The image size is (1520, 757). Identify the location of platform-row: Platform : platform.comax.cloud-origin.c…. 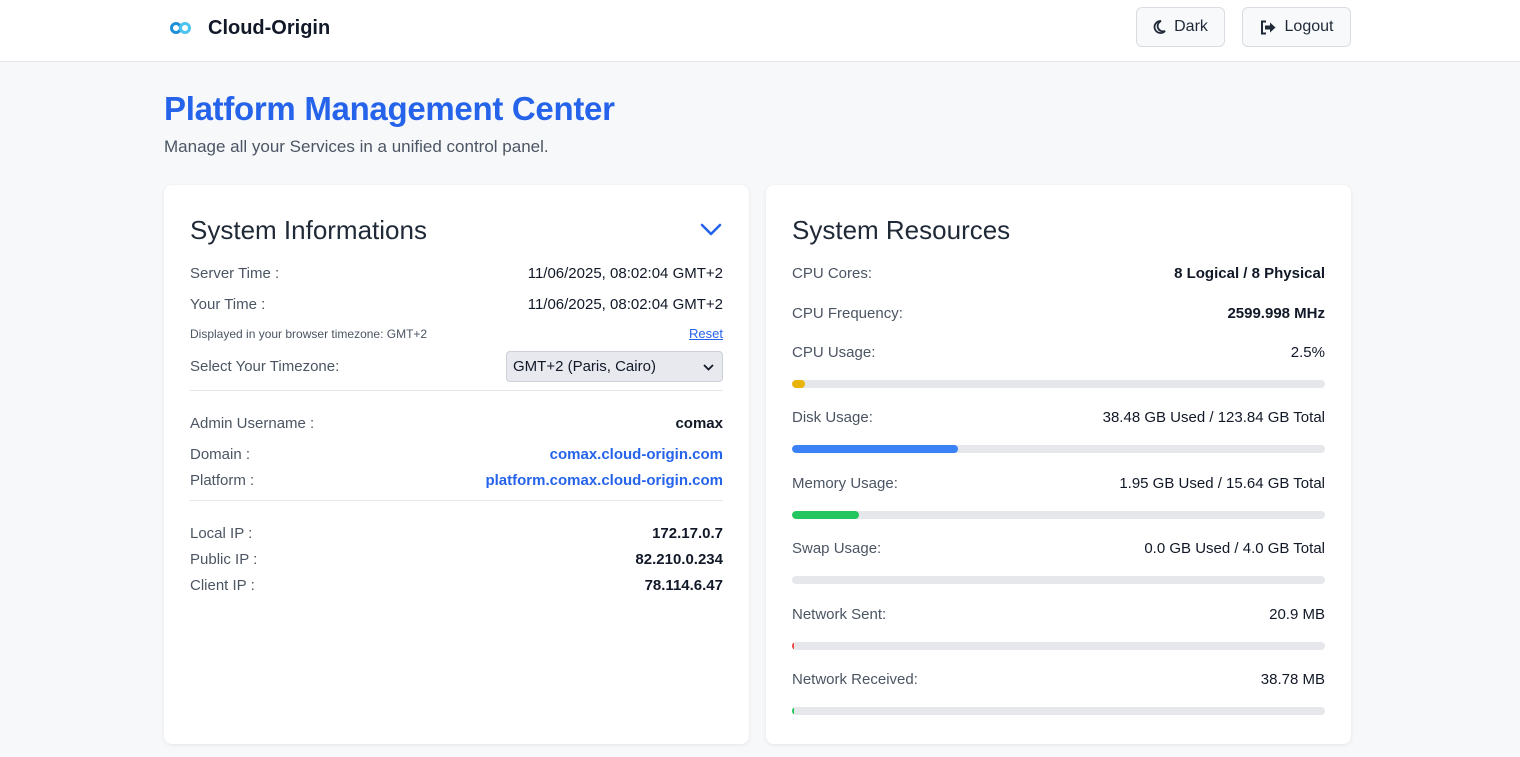
(456, 480).